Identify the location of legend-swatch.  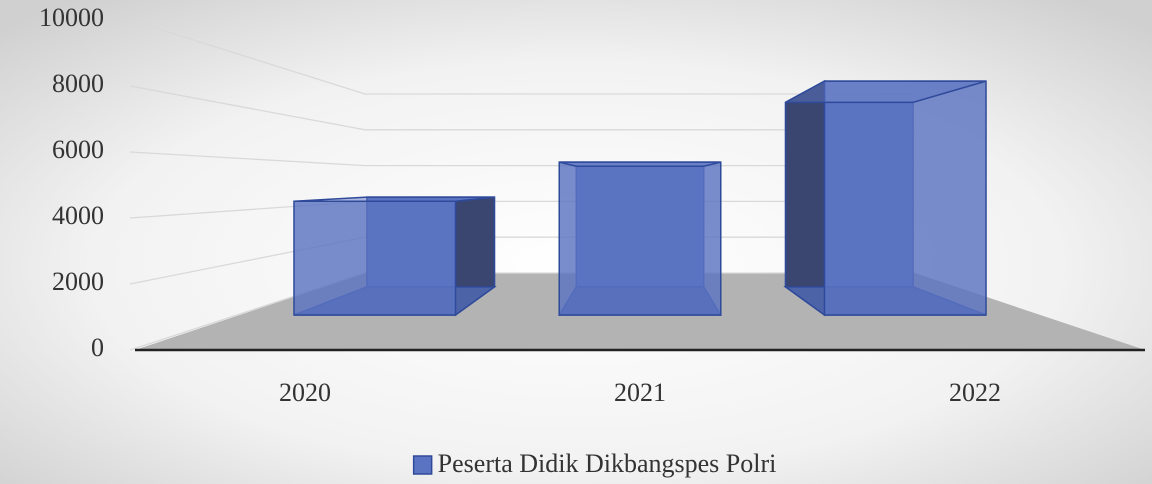
(422, 465).